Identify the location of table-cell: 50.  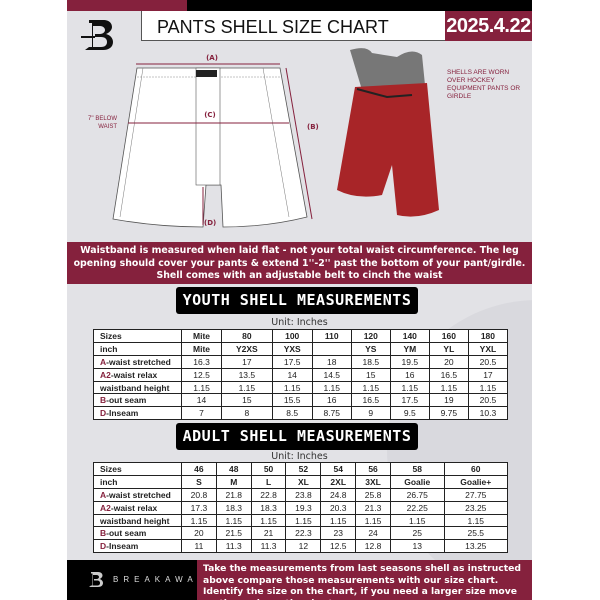
(268, 469).